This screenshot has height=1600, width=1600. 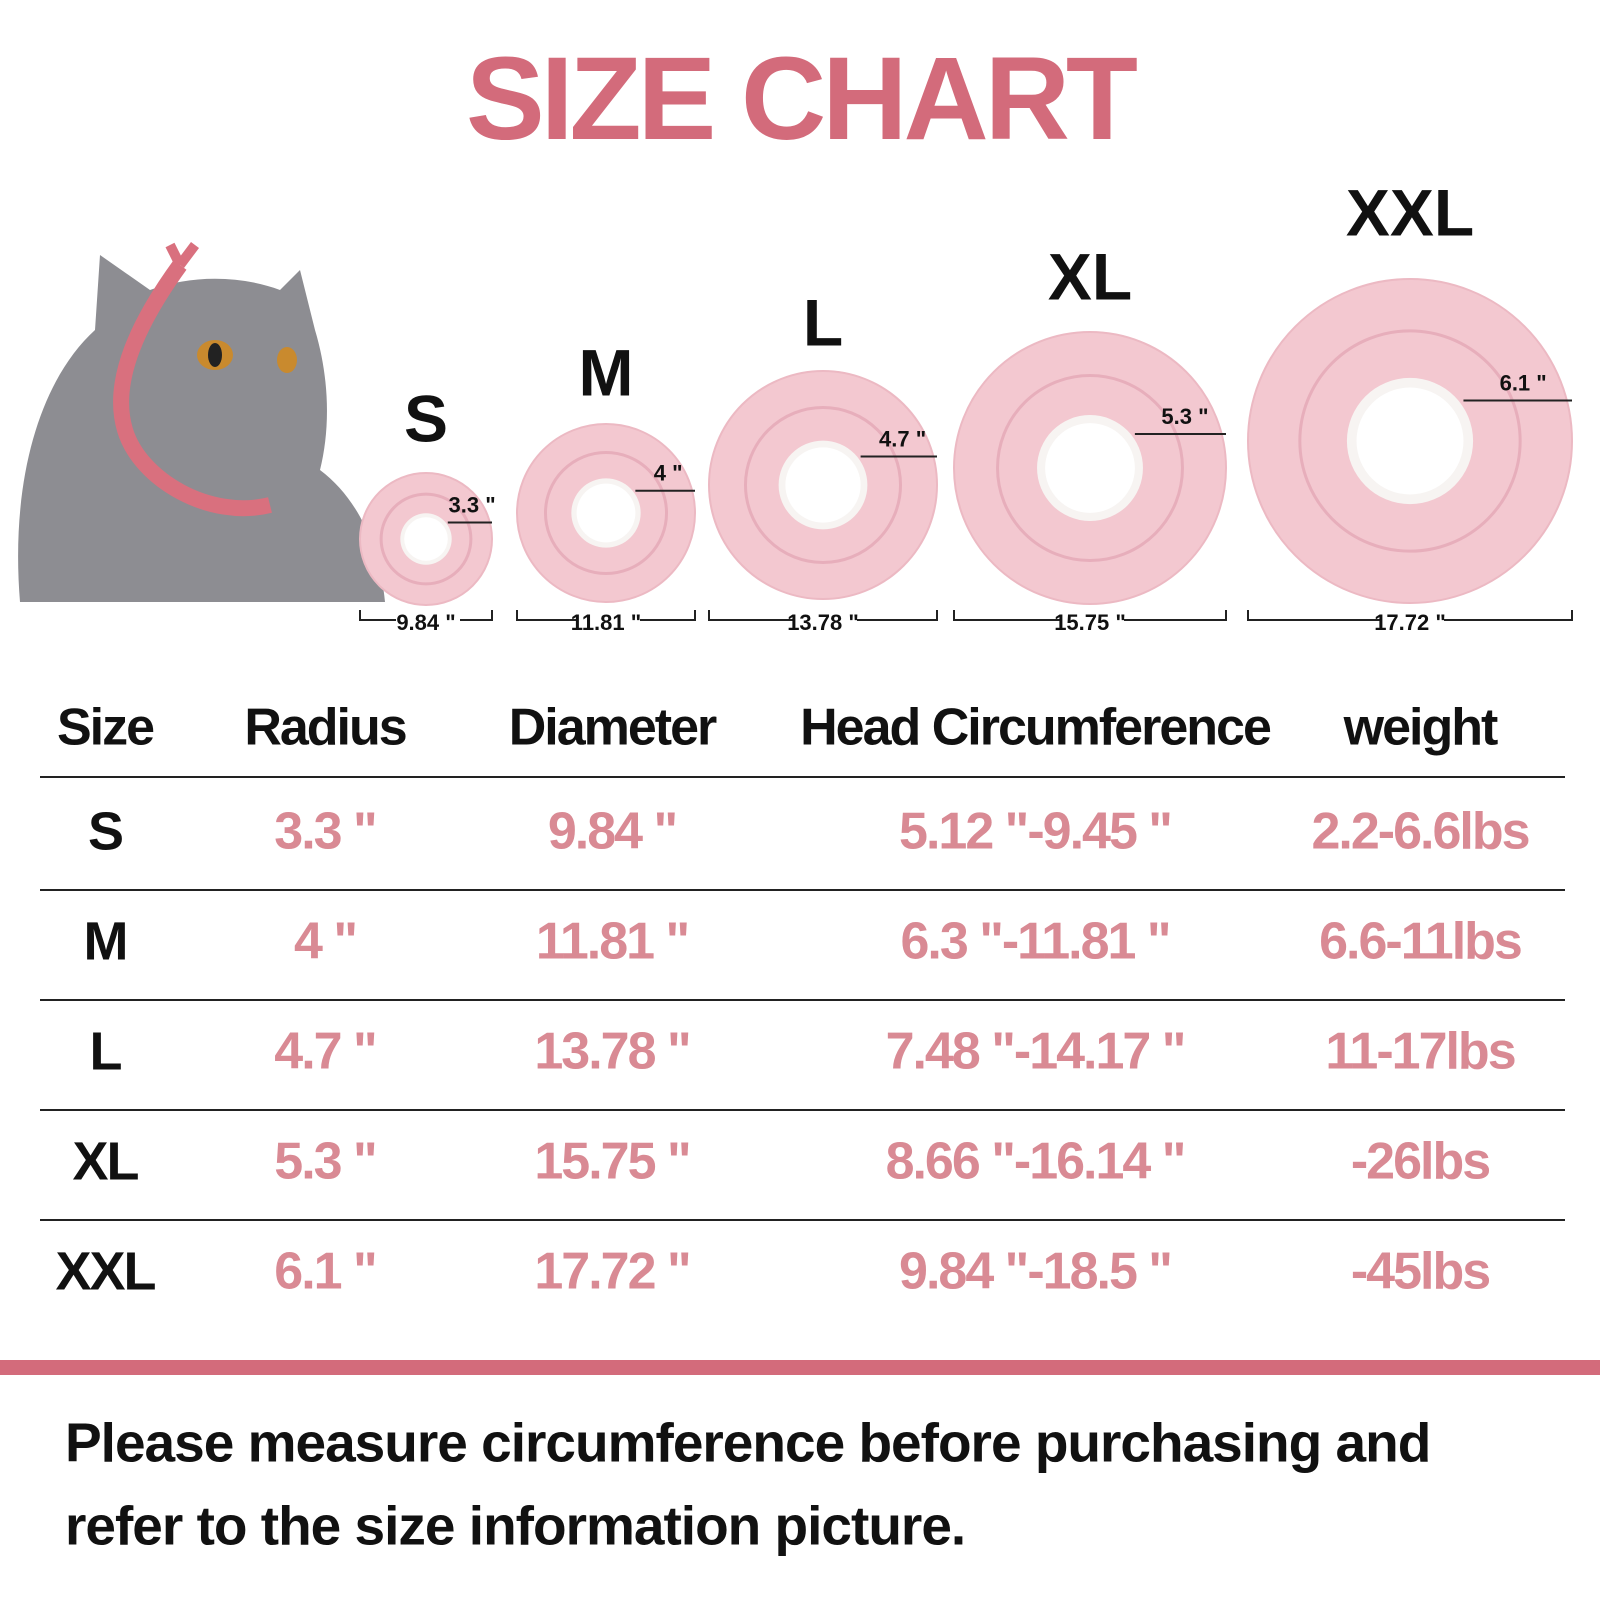 What do you see at coordinates (1035, 1162) in the screenshot?
I see `table-cell: 8.66 "-16.14 "` at bounding box center [1035, 1162].